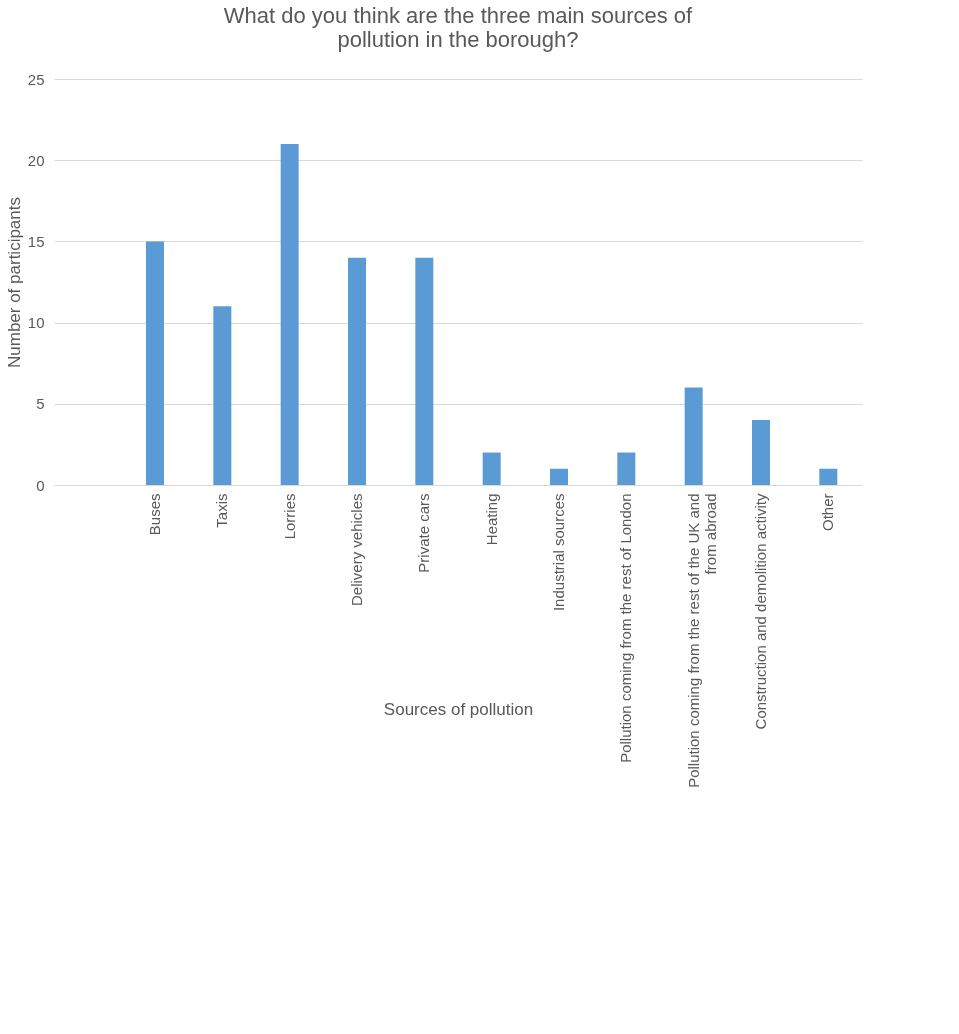  What do you see at coordinates (424, 533) in the screenshot?
I see `x-tick-label: Private cars` at bounding box center [424, 533].